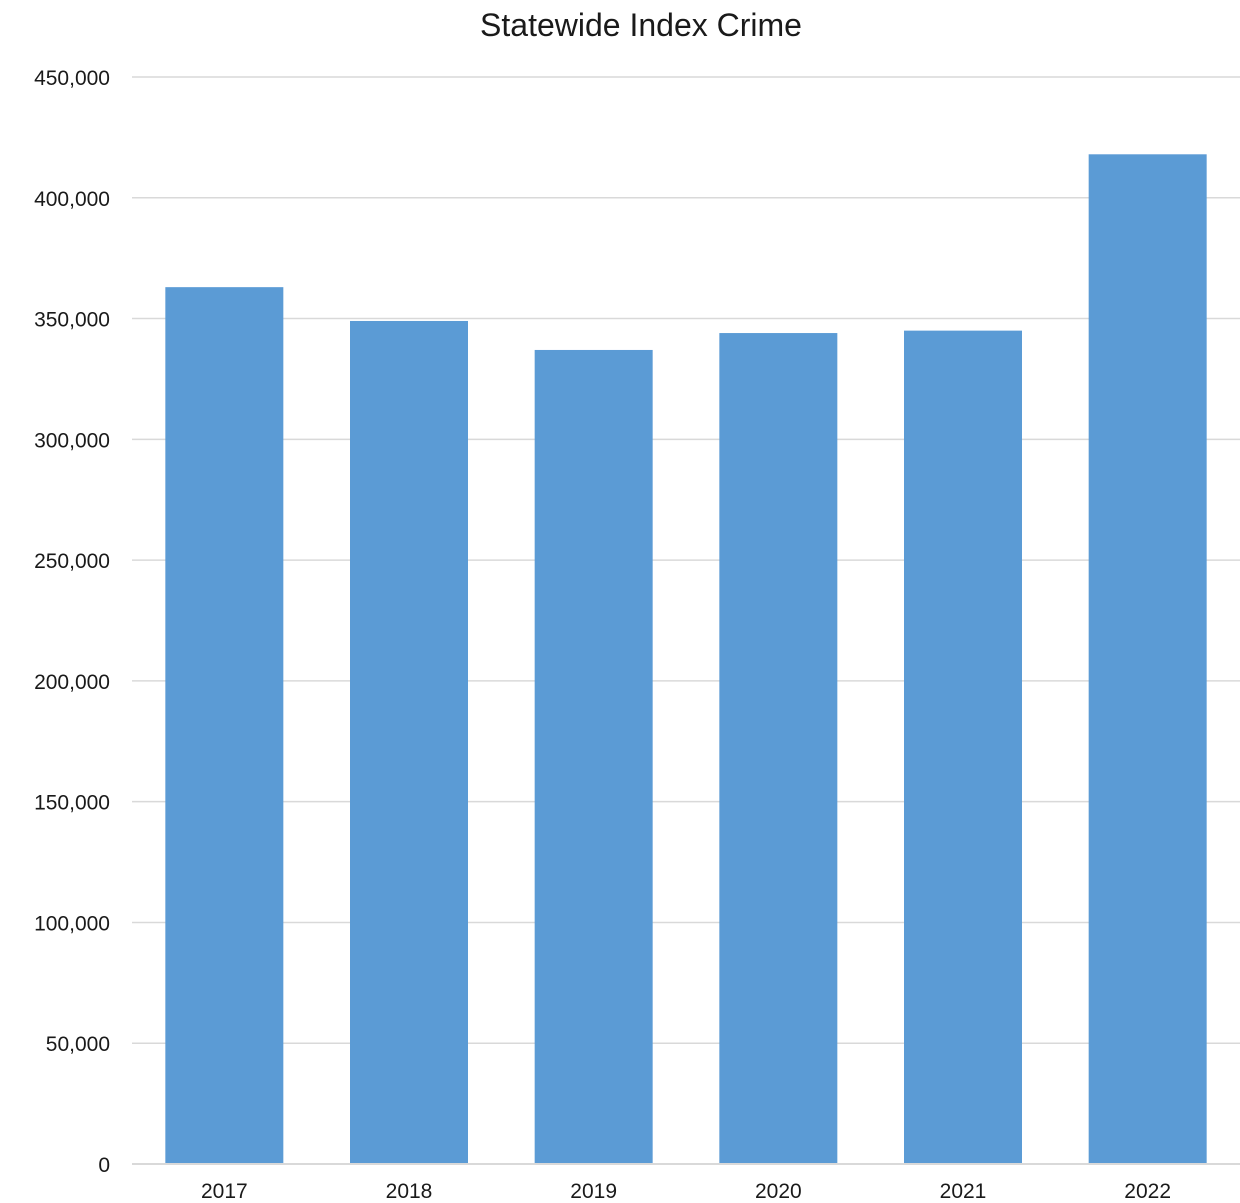 The width and height of the screenshot is (1240, 1203). What do you see at coordinates (641, 25) in the screenshot?
I see `chart-title: Statewide Index Crime` at bounding box center [641, 25].